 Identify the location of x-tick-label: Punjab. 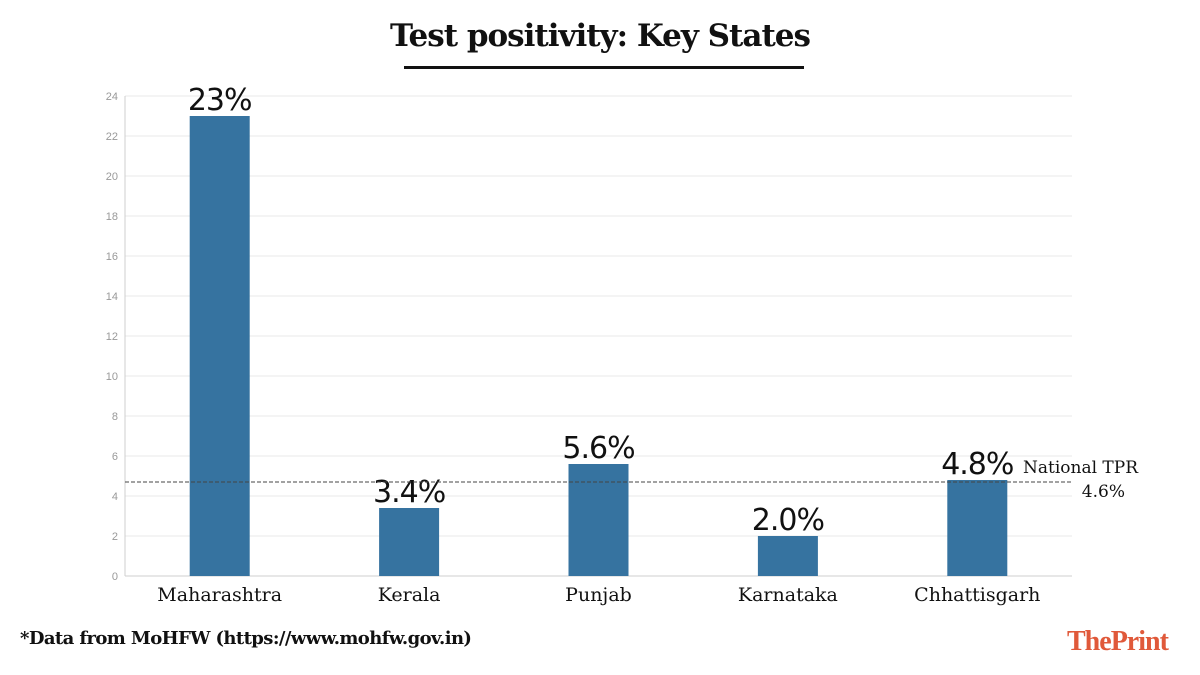
(598, 595).